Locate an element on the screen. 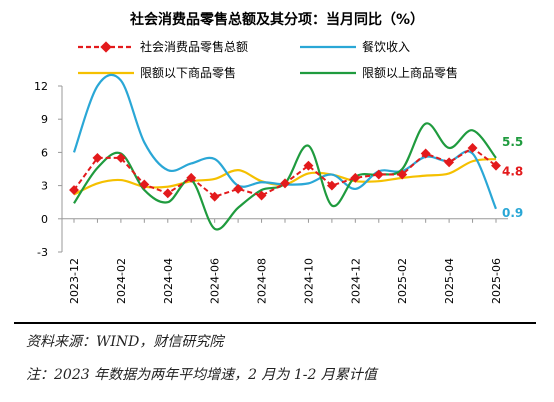 This screenshot has width=554, height=402. legend-label-0: 社会消费品零售总额 is located at coordinates (194, 46).